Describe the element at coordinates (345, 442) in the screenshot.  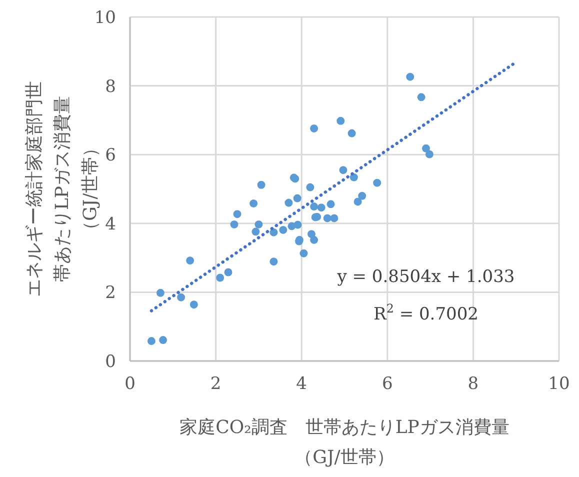
I see `x-axis-title: 家庭CO₂調査 世帯あたりLPガス消費量（GJ/世帯）` at that location.